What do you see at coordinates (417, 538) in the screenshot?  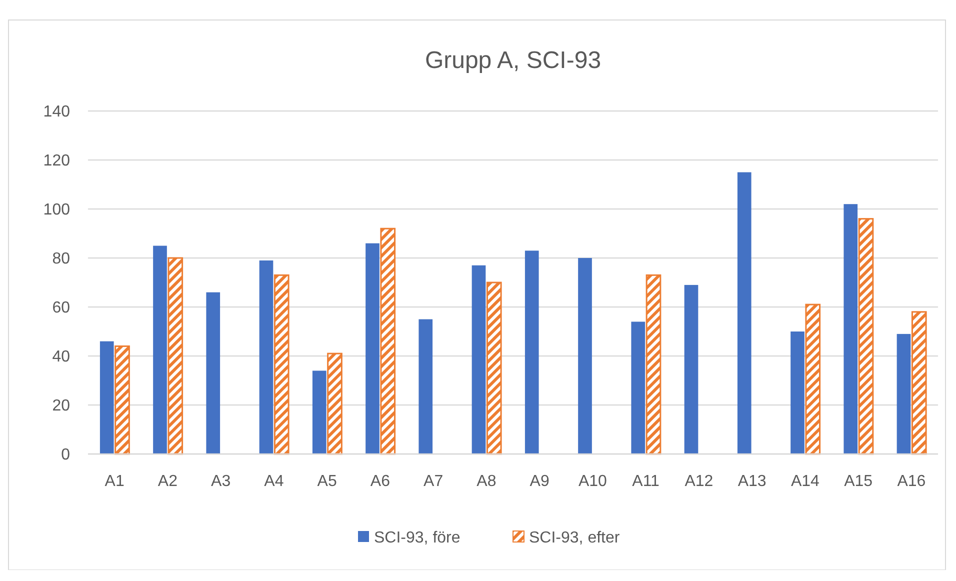 I see `legend-label: SCI-93, före` at bounding box center [417, 538].